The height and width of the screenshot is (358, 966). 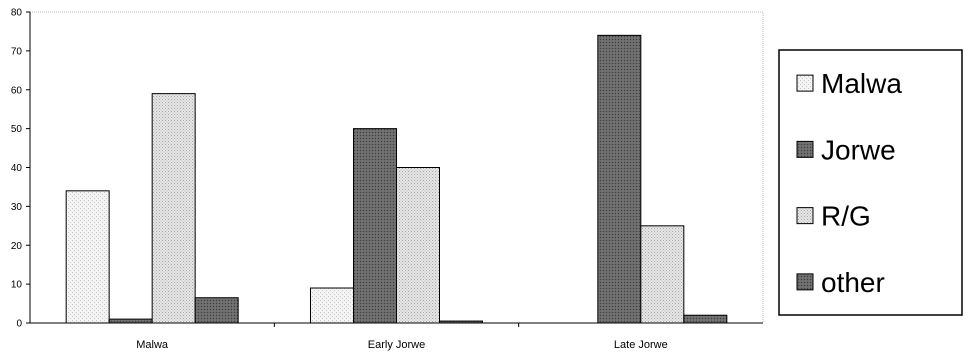 I want to click on y-tick-label: 80, so click(x=17, y=13).